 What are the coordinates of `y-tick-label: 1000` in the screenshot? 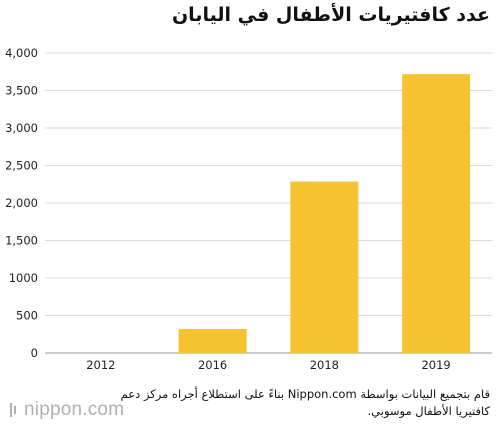 It's located at (23, 278).